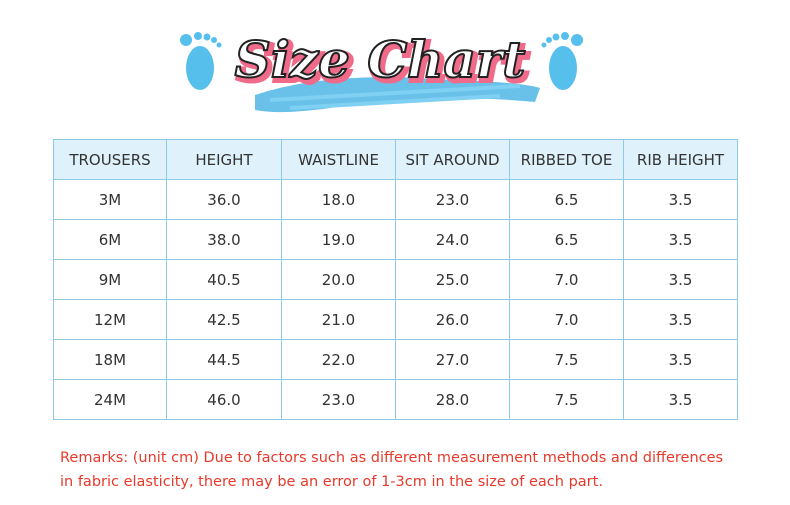  Describe the element at coordinates (395, 97) in the screenshot. I see `brush-stroke` at that location.